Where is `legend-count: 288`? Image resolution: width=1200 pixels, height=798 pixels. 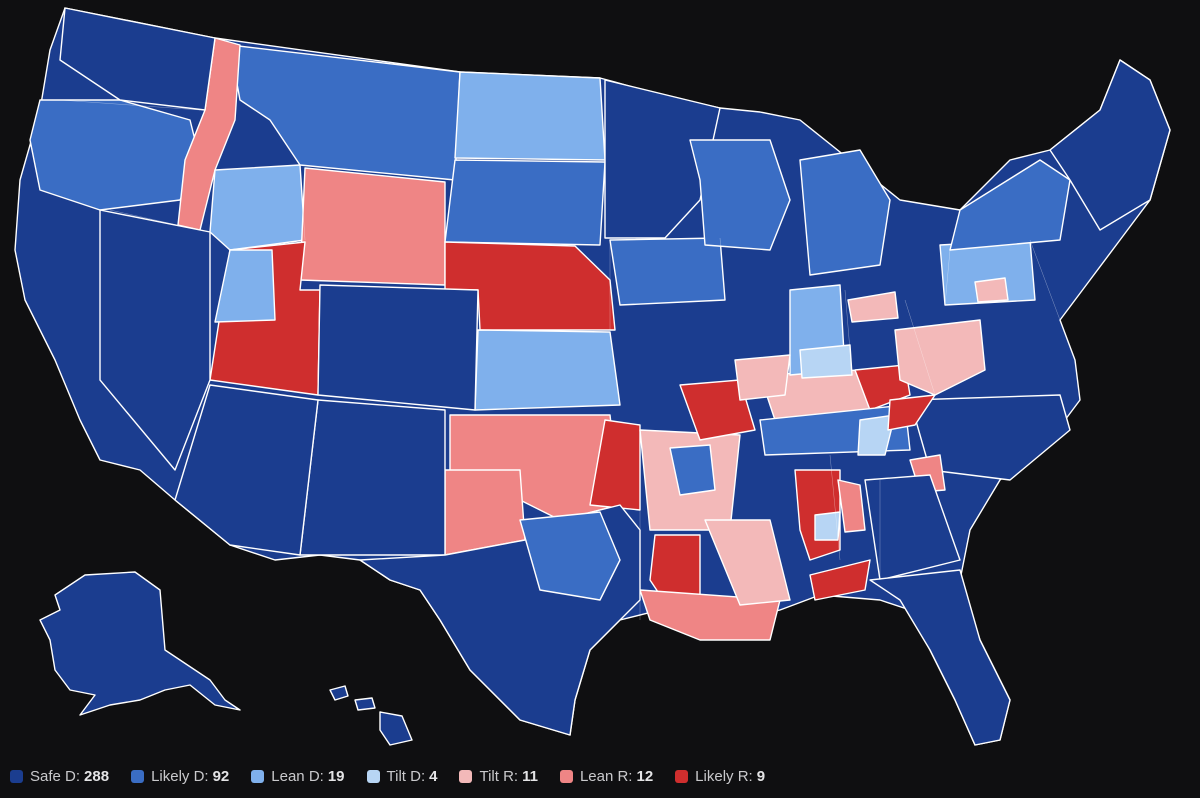
legend-count: 288 is located at coordinates (97, 776).